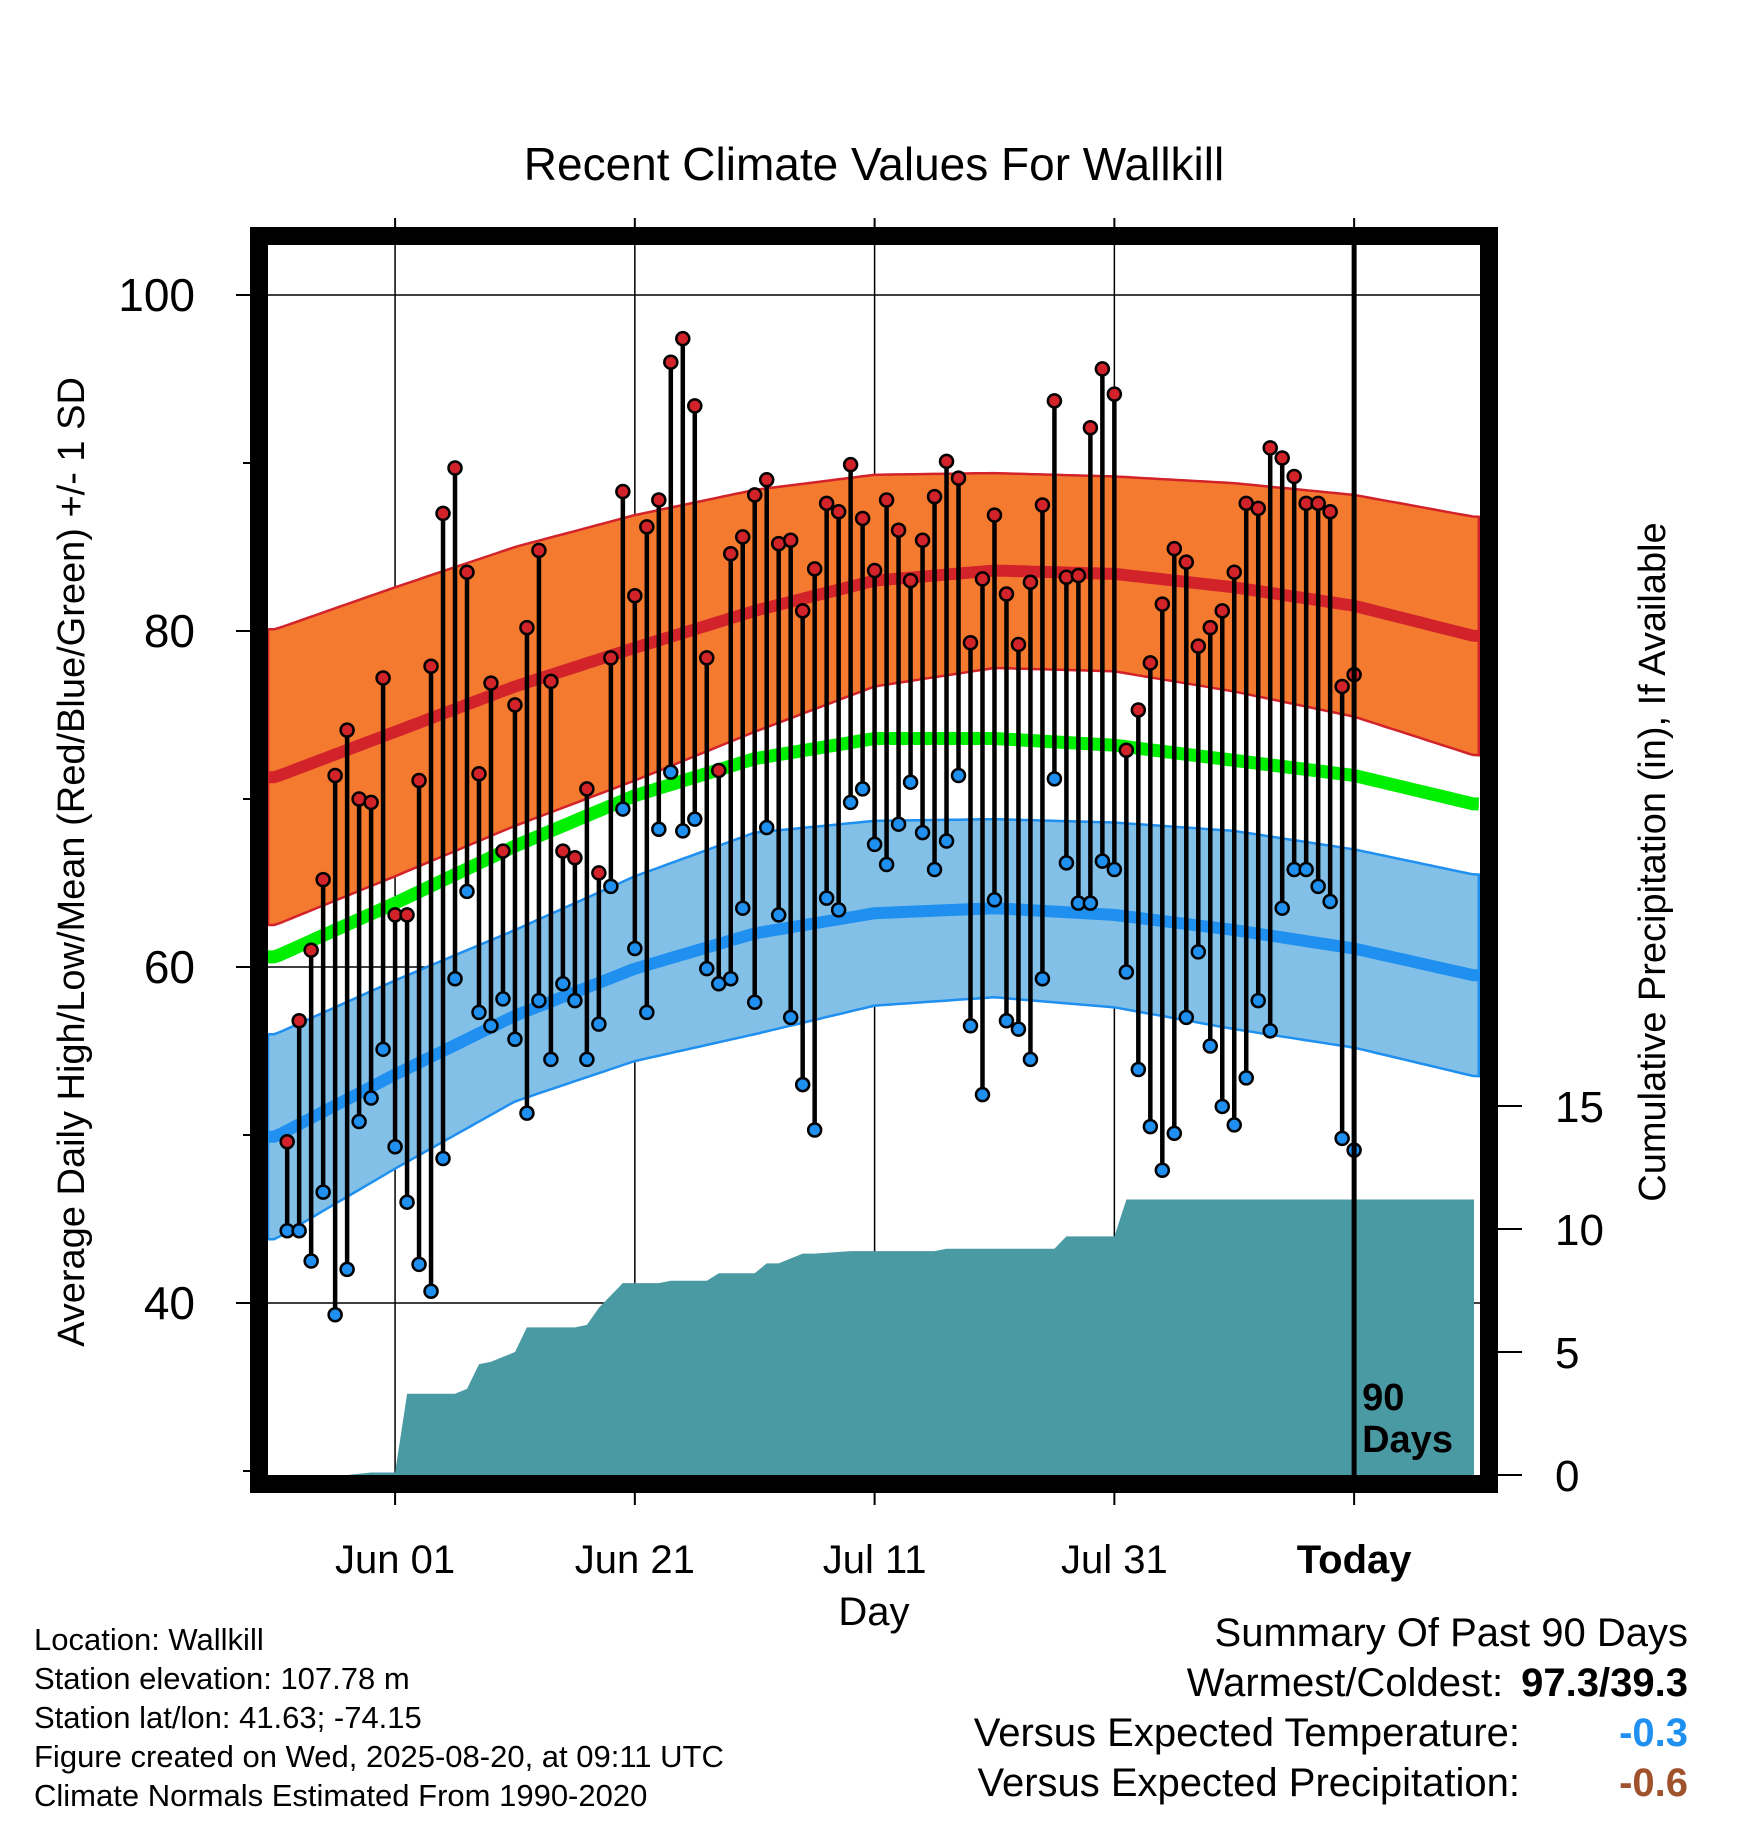 The image size is (1748, 1828). What do you see at coordinates (1114, 1560) in the screenshot?
I see `x-tick-label-3: Jul 31` at bounding box center [1114, 1560].